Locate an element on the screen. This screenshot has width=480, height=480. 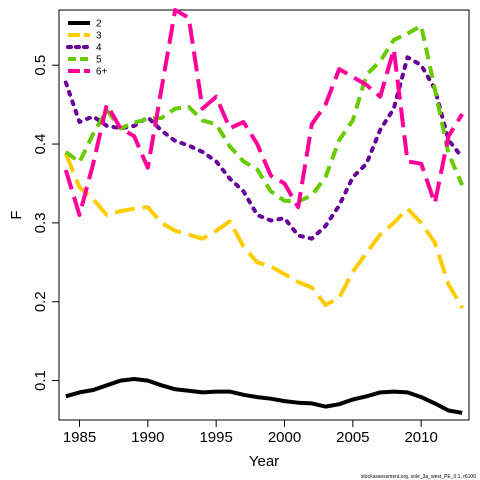
legend-label-5: 5 is located at coordinates (99, 60).